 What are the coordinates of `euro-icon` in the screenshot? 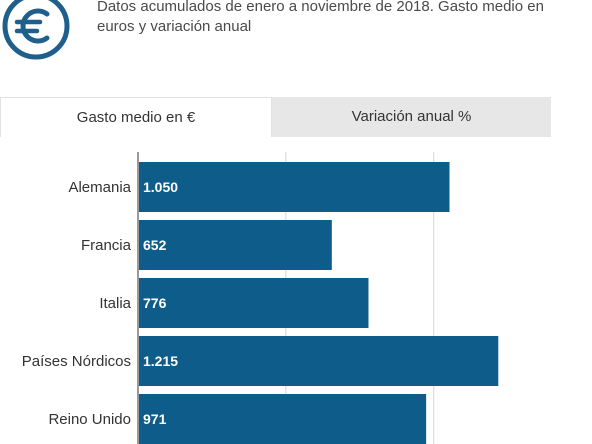 It's located at (36, 30).